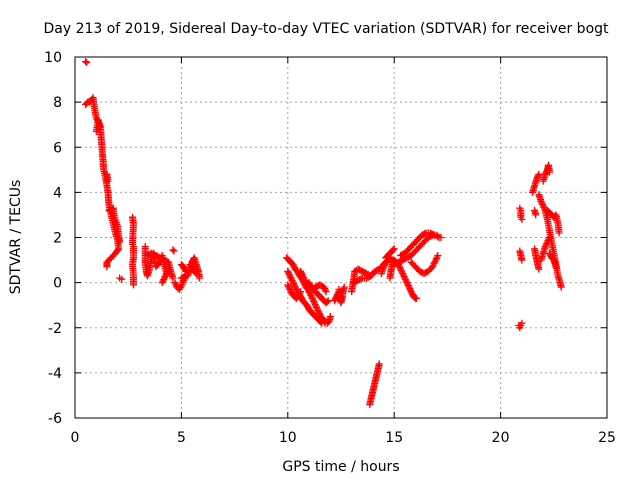 The image size is (640, 480). I want to click on y-tick-label: 4, so click(57, 193).